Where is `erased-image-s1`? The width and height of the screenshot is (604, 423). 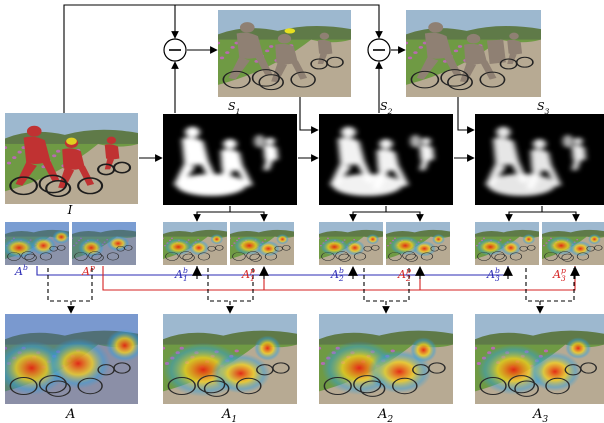 erased-image-s1 is located at coordinates (284, 53).